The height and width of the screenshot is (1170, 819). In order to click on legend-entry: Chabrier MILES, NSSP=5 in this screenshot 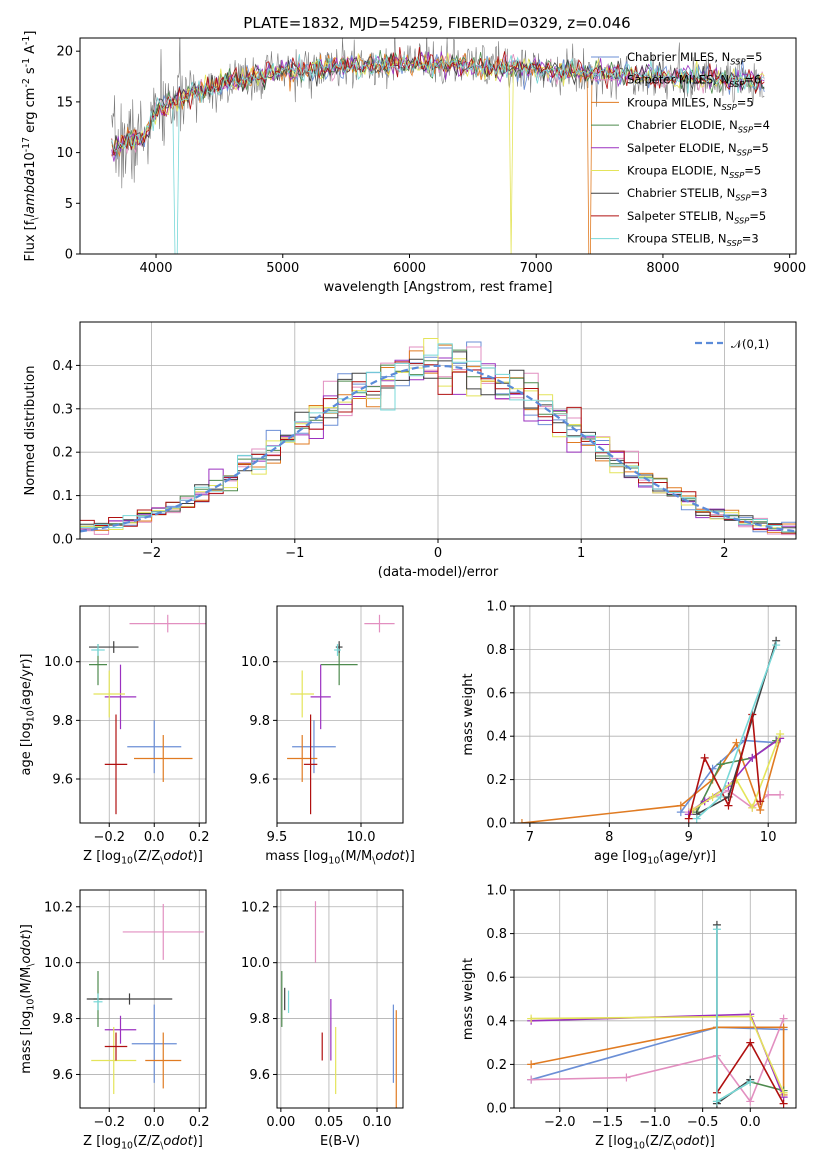, I will do `click(694, 58)`.